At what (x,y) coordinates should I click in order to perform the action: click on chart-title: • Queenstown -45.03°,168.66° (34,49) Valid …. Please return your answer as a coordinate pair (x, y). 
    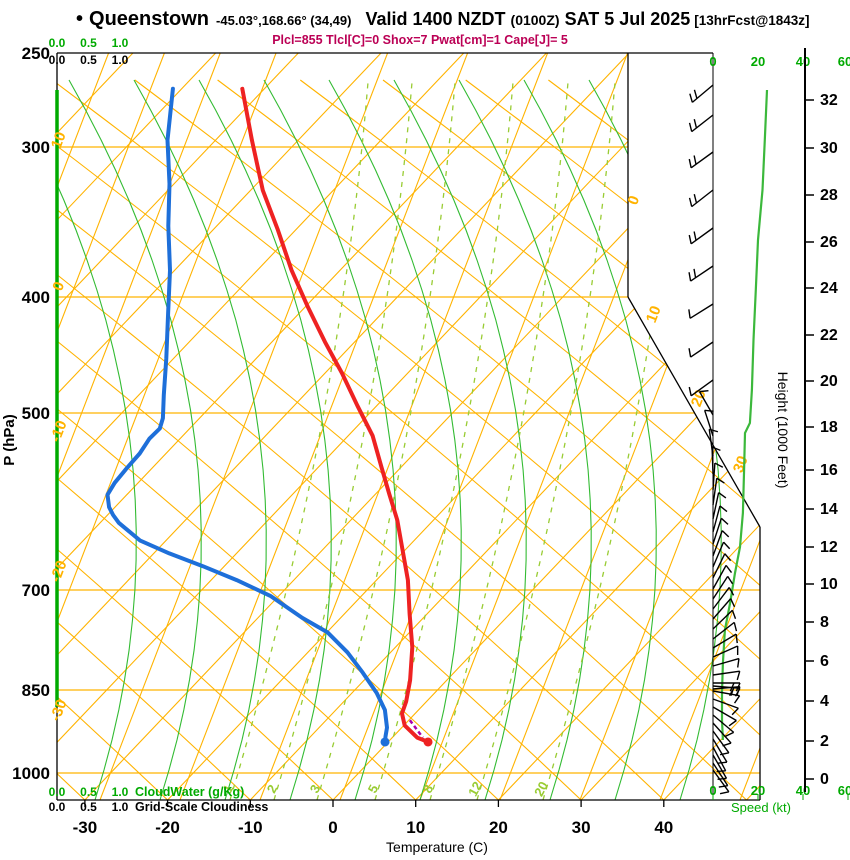
    Looking at the image, I should click on (425, 22).